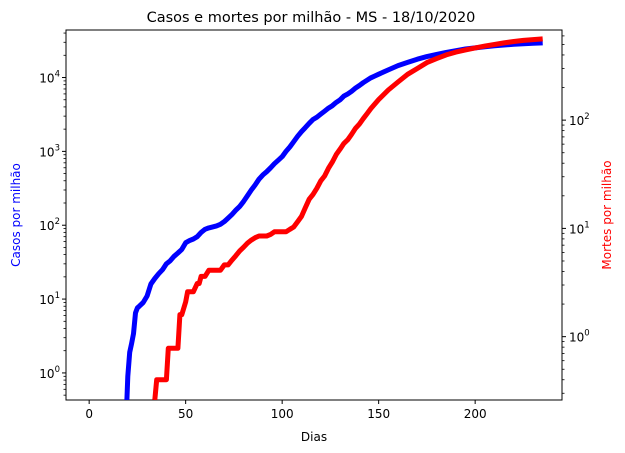 This screenshot has width=625, height=453. What do you see at coordinates (475, 414) in the screenshot?
I see `x-tick-label: 200` at bounding box center [475, 414].